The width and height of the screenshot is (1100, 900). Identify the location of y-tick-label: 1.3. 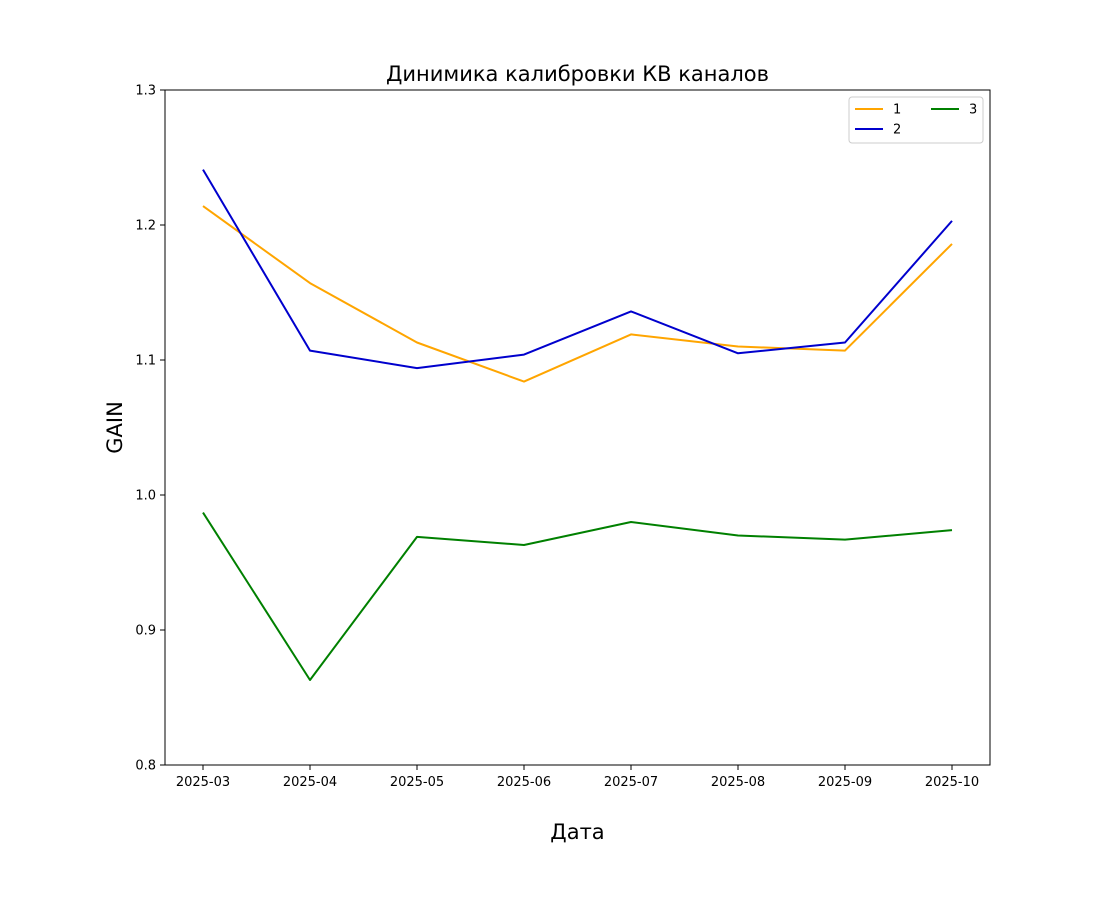
(145, 91).